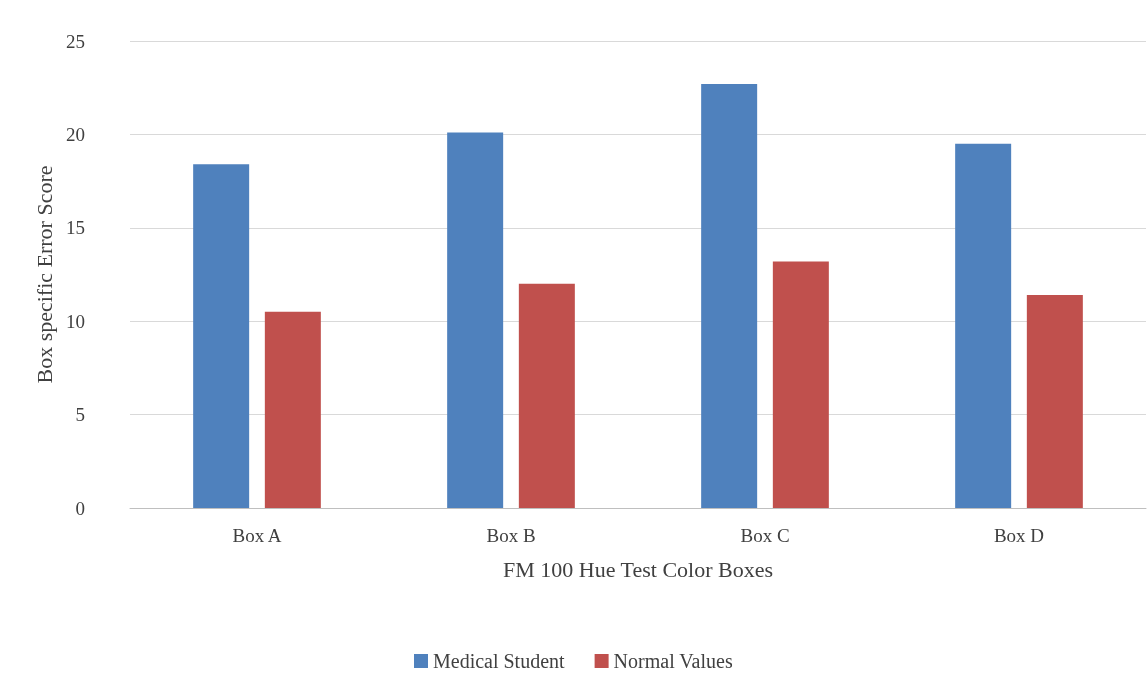  What do you see at coordinates (80, 415) in the screenshot?
I see `y-tick-label: 5` at bounding box center [80, 415].